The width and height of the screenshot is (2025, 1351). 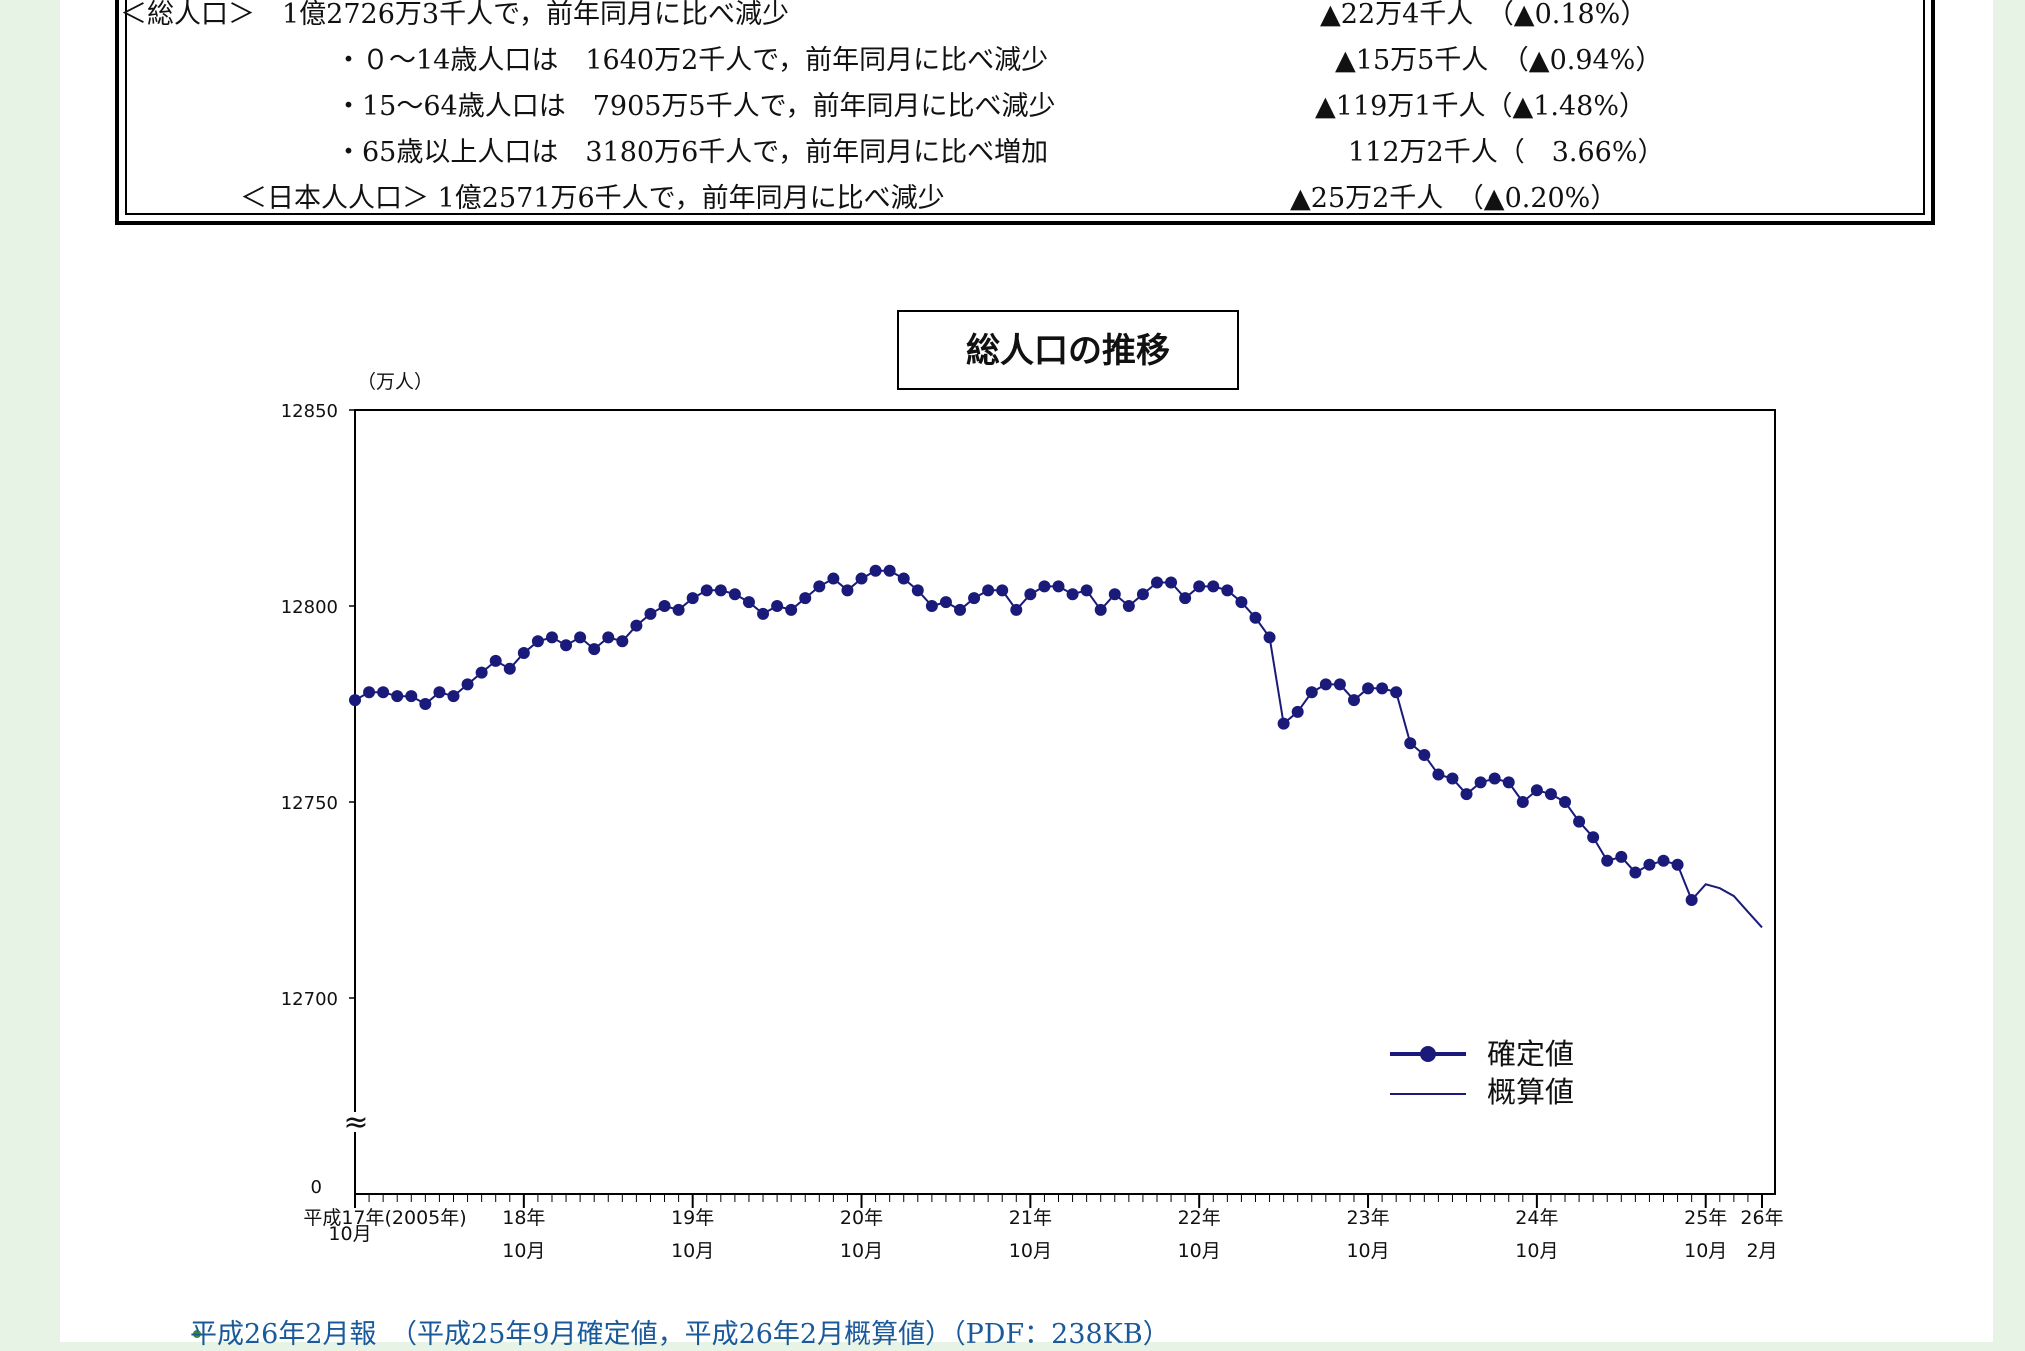 What do you see at coordinates (1481, 106) in the screenshot?
I see `summary-age-15-64-change: ▲119万1千人（▲1.48%）` at bounding box center [1481, 106].